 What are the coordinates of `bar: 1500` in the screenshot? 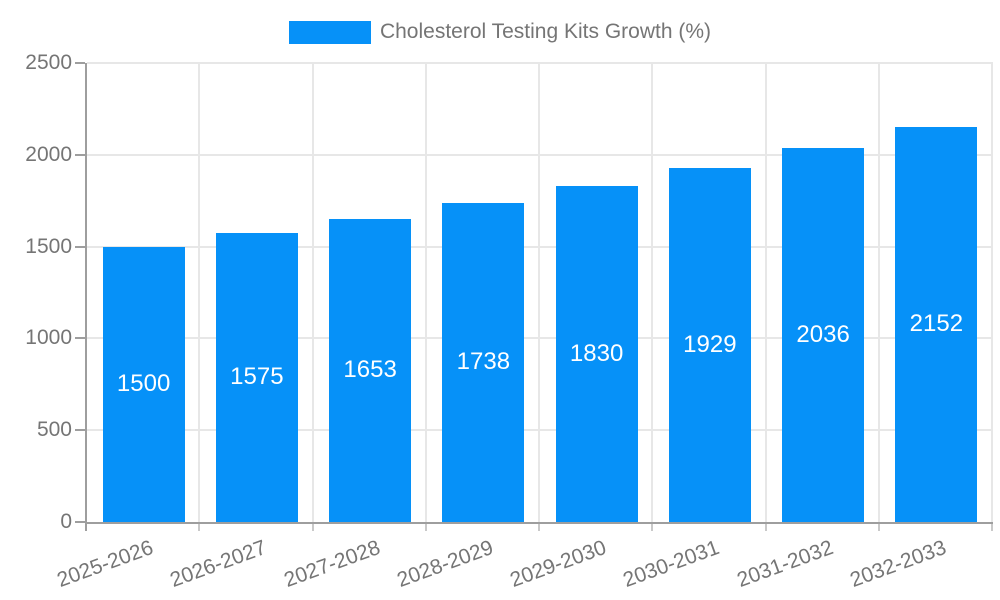 It's located at (143, 384).